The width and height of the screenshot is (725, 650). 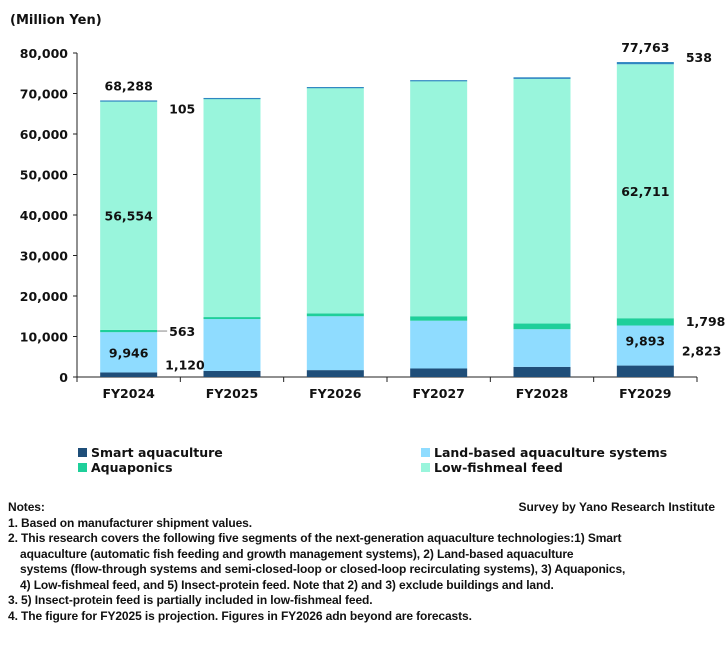 I want to click on y-axis-unit-label: (Million Yen), so click(x=56, y=20).